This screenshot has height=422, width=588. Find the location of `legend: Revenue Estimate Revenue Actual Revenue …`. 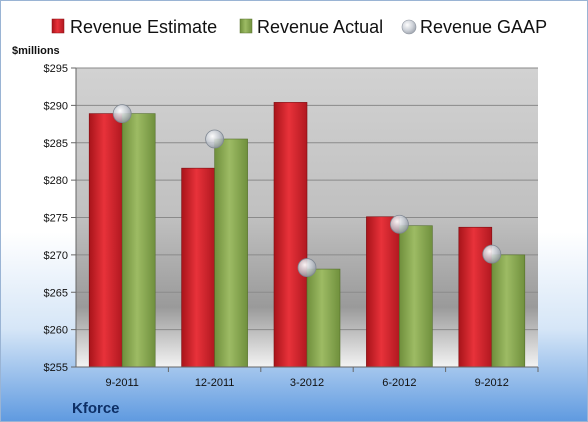

legend: Revenue Estimate Revenue Actual Revenue … is located at coordinates (299, 27).